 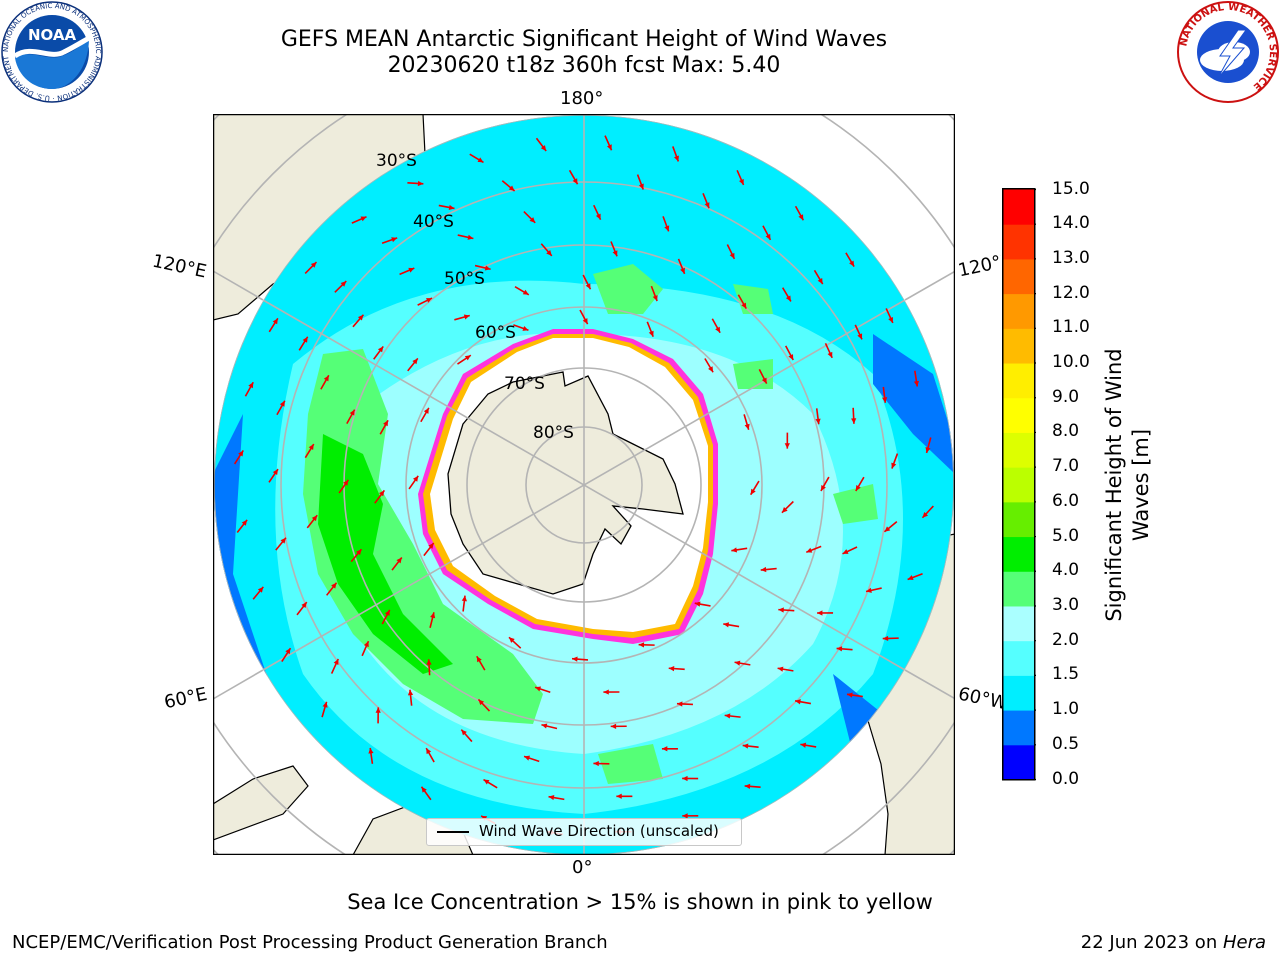 I want to click on antarctica-land, so click(x=565, y=483).